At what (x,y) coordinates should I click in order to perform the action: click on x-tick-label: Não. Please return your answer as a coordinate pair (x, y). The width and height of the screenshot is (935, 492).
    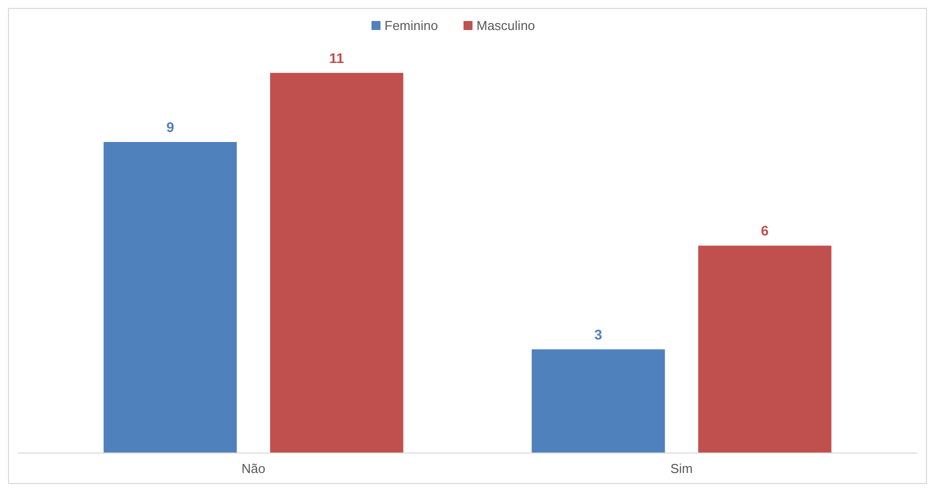
    Looking at the image, I should click on (254, 468).